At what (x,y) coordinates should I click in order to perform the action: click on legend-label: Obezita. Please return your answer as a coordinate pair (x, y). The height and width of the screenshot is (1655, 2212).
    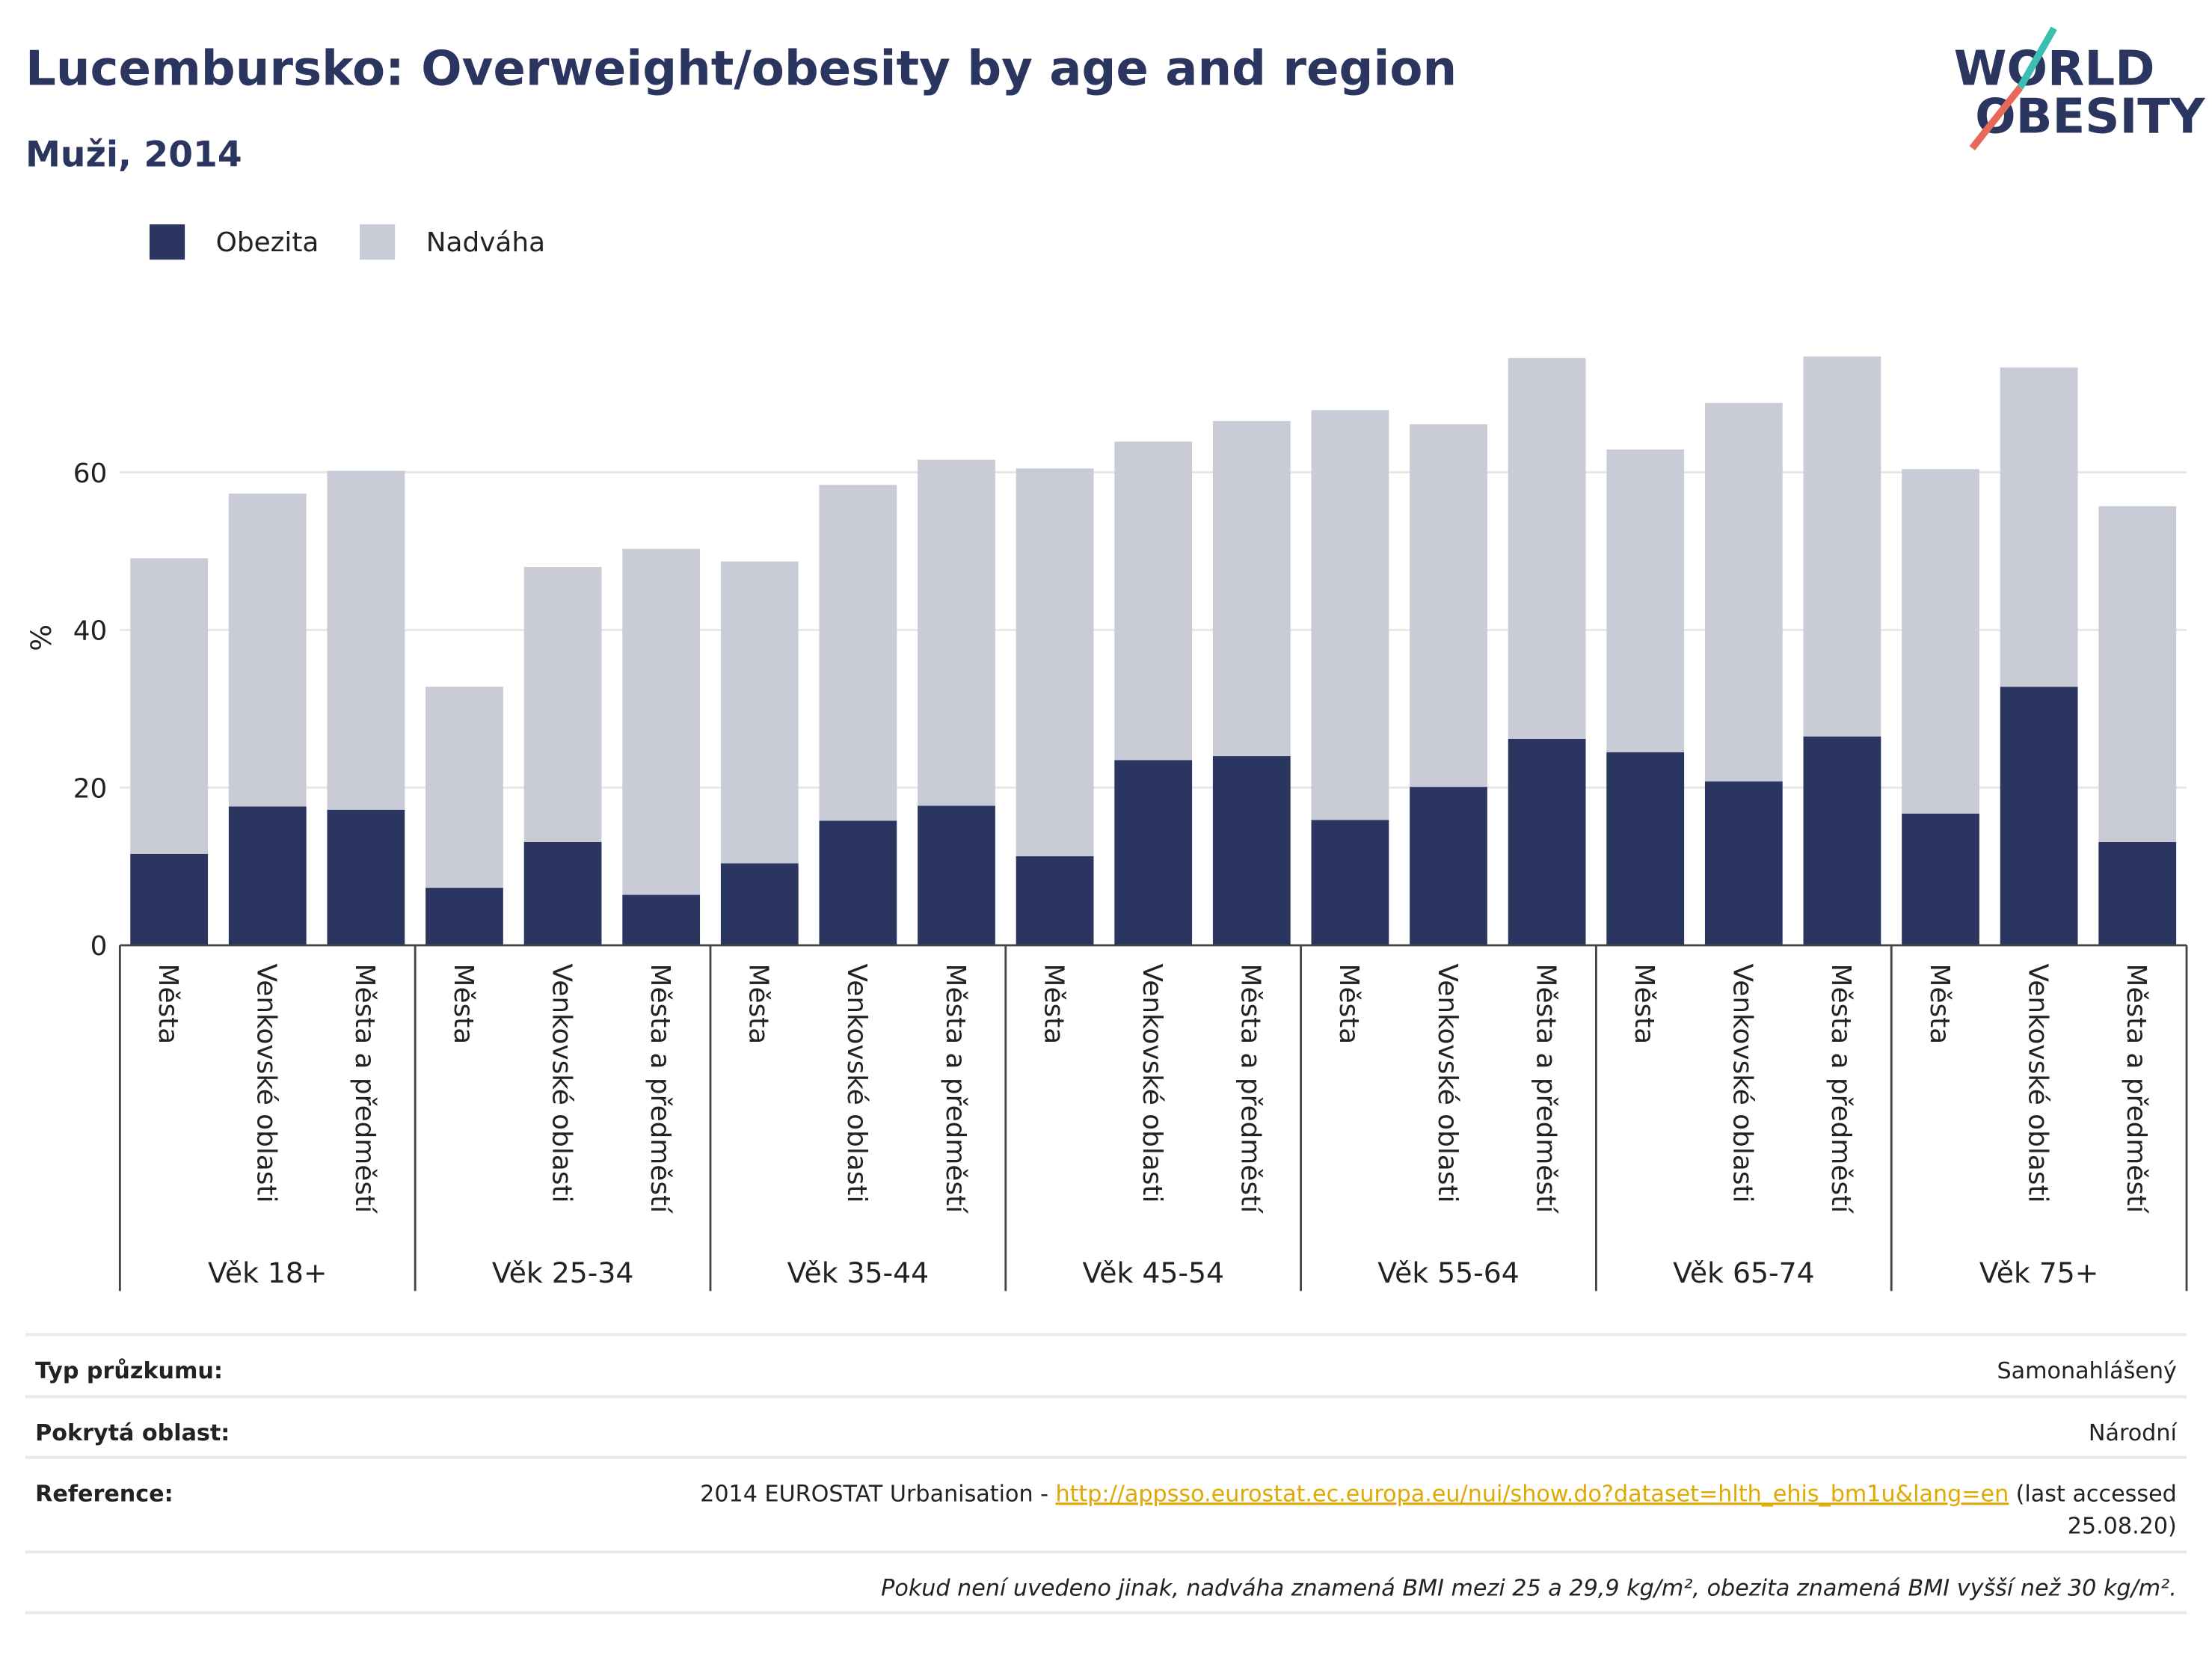
    Looking at the image, I should click on (267, 242).